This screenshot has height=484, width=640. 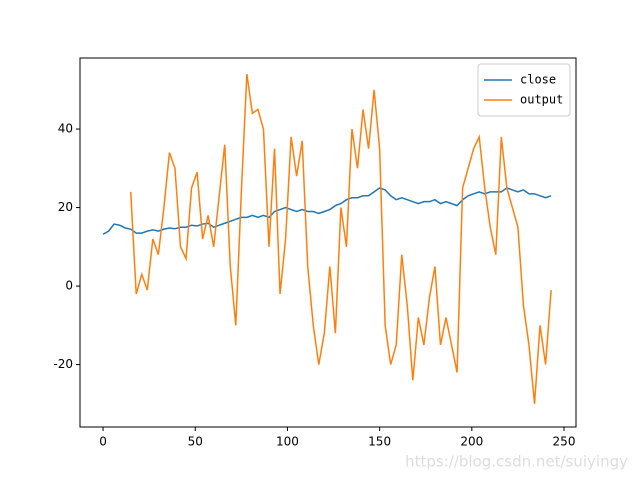 I want to click on y-tick-label: -20, so click(x=63, y=364).